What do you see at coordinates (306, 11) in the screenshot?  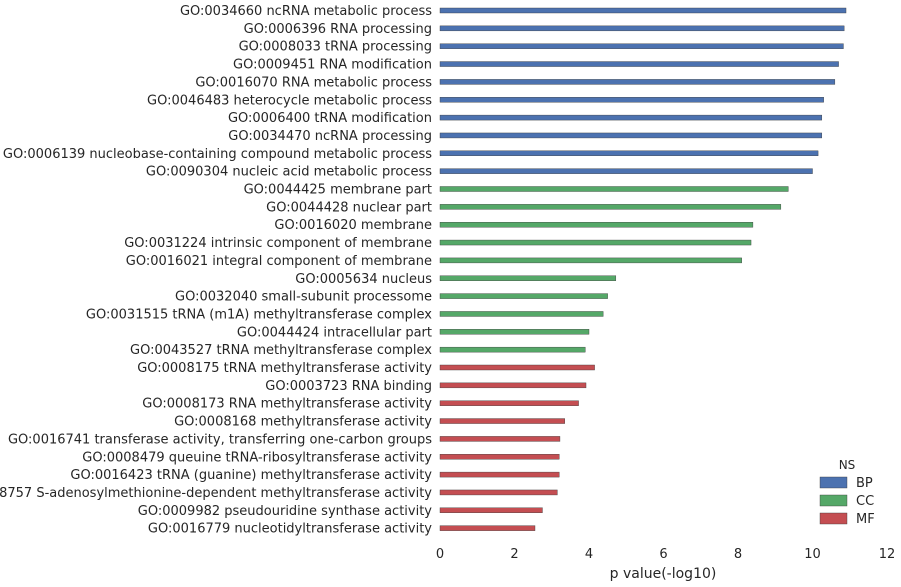 I see `category-label-1: GO:0034660 ncRNA metabolic process` at bounding box center [306, 11].